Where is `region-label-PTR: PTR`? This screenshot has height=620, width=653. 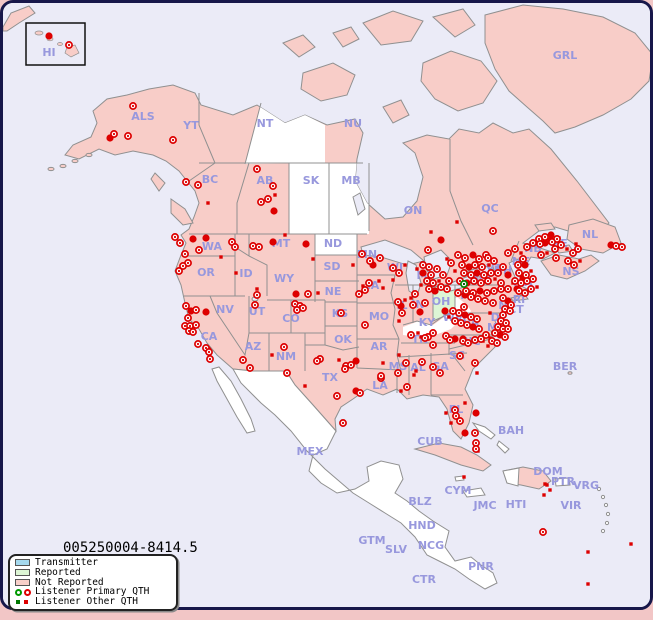 region-label-PTR: PTR is located at coordinates (563, 481).